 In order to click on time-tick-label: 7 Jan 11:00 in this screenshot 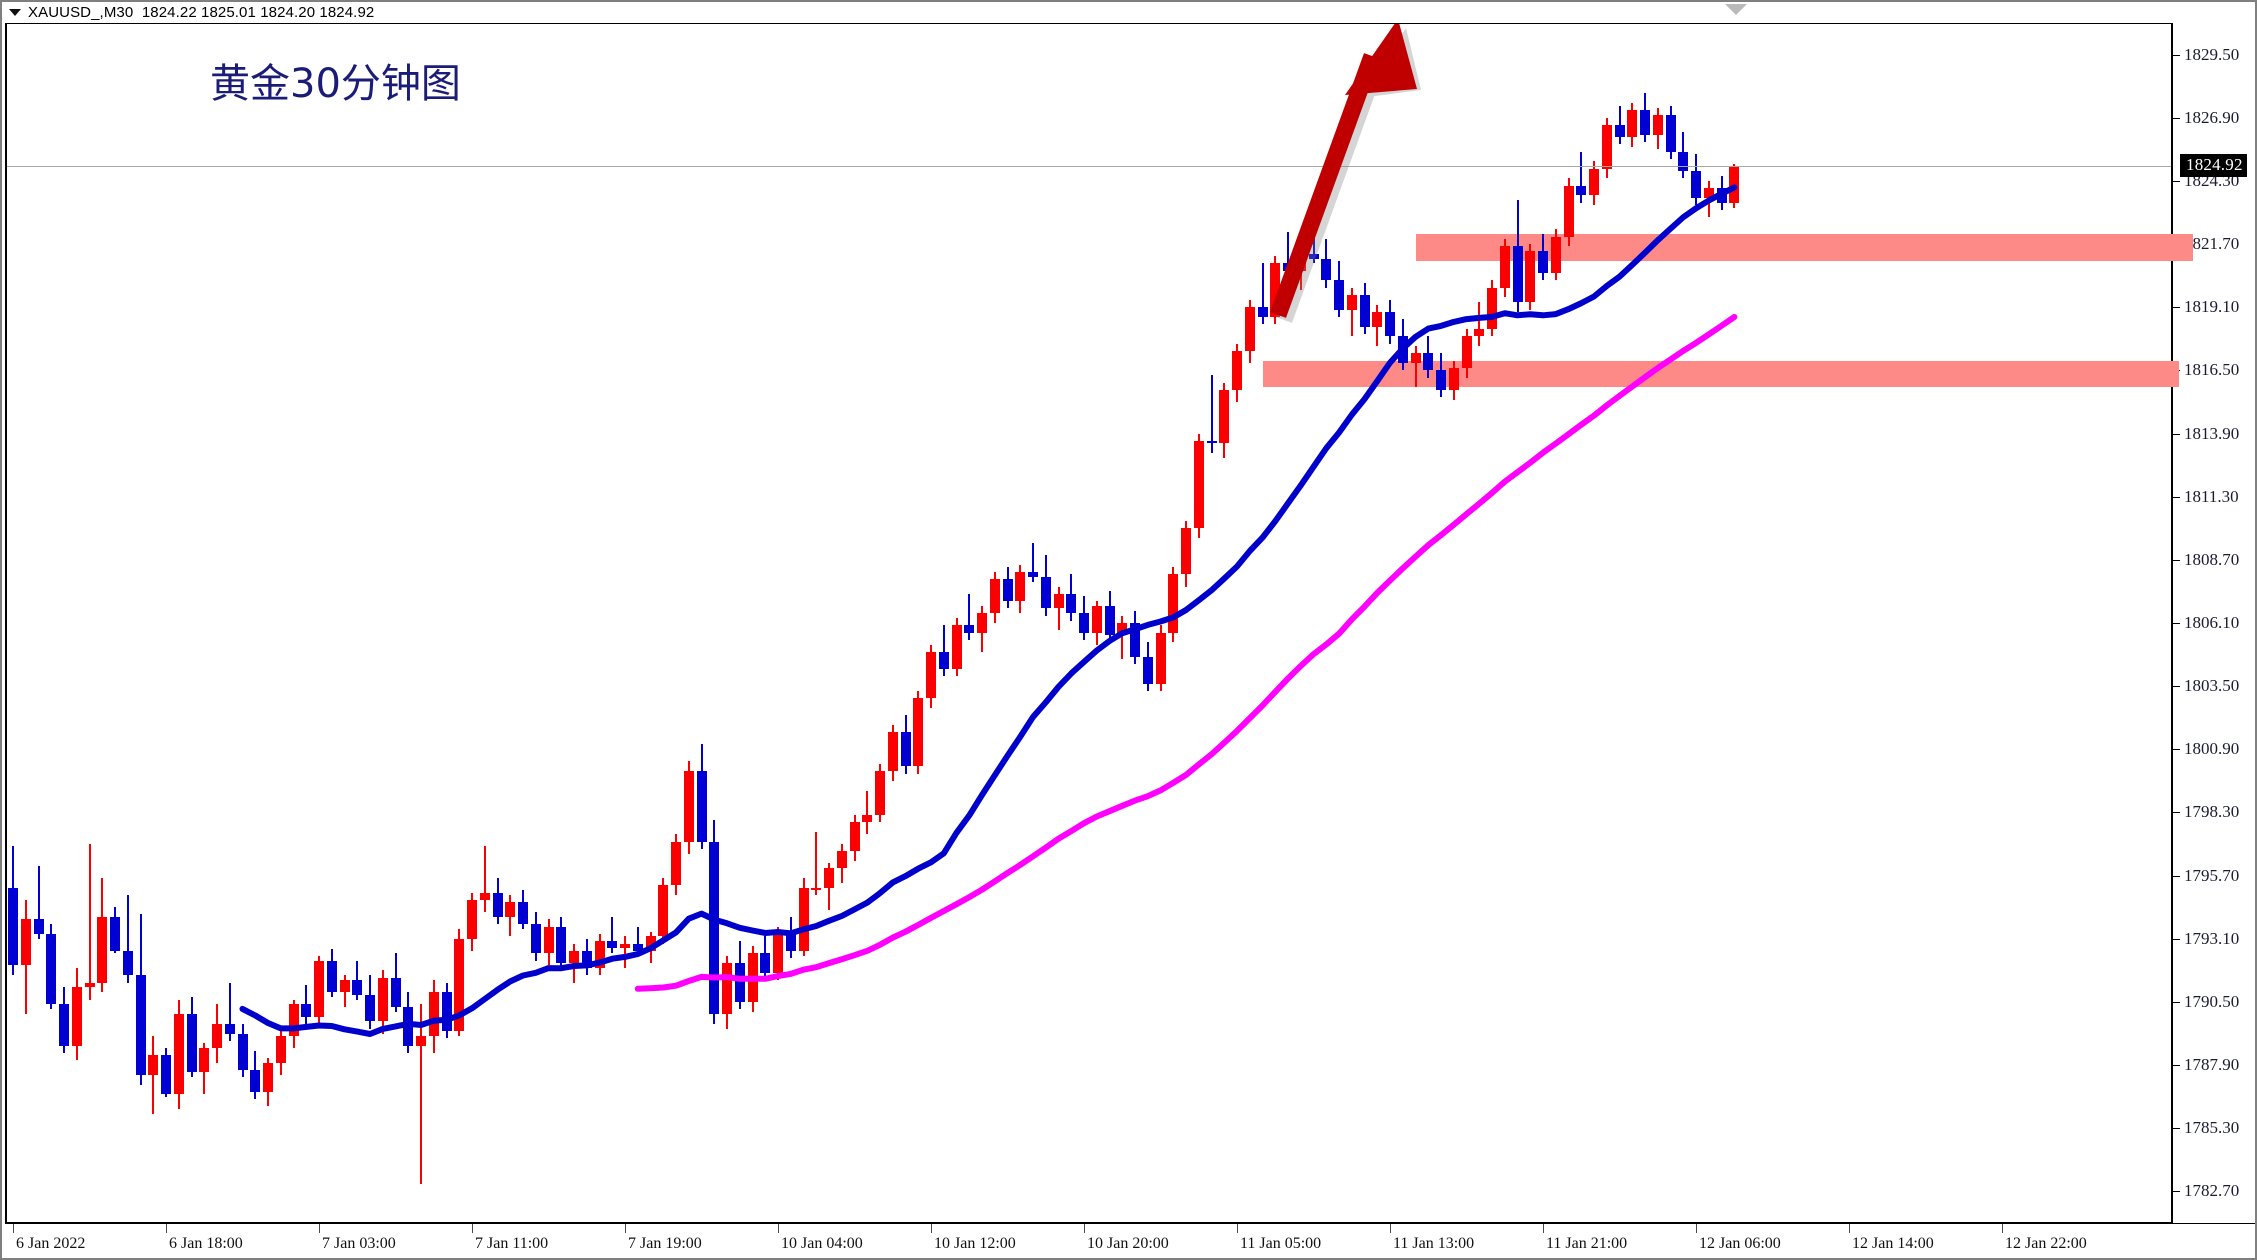, I will do `click(512, 1243)`.